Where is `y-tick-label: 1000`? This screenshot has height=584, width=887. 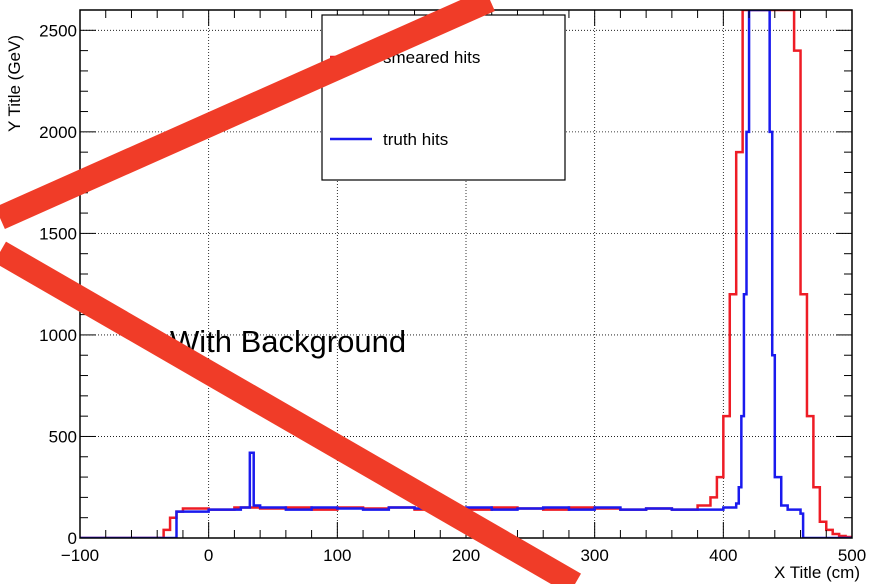 y-tick-label: 1000 is located at coordinates (58, 335).